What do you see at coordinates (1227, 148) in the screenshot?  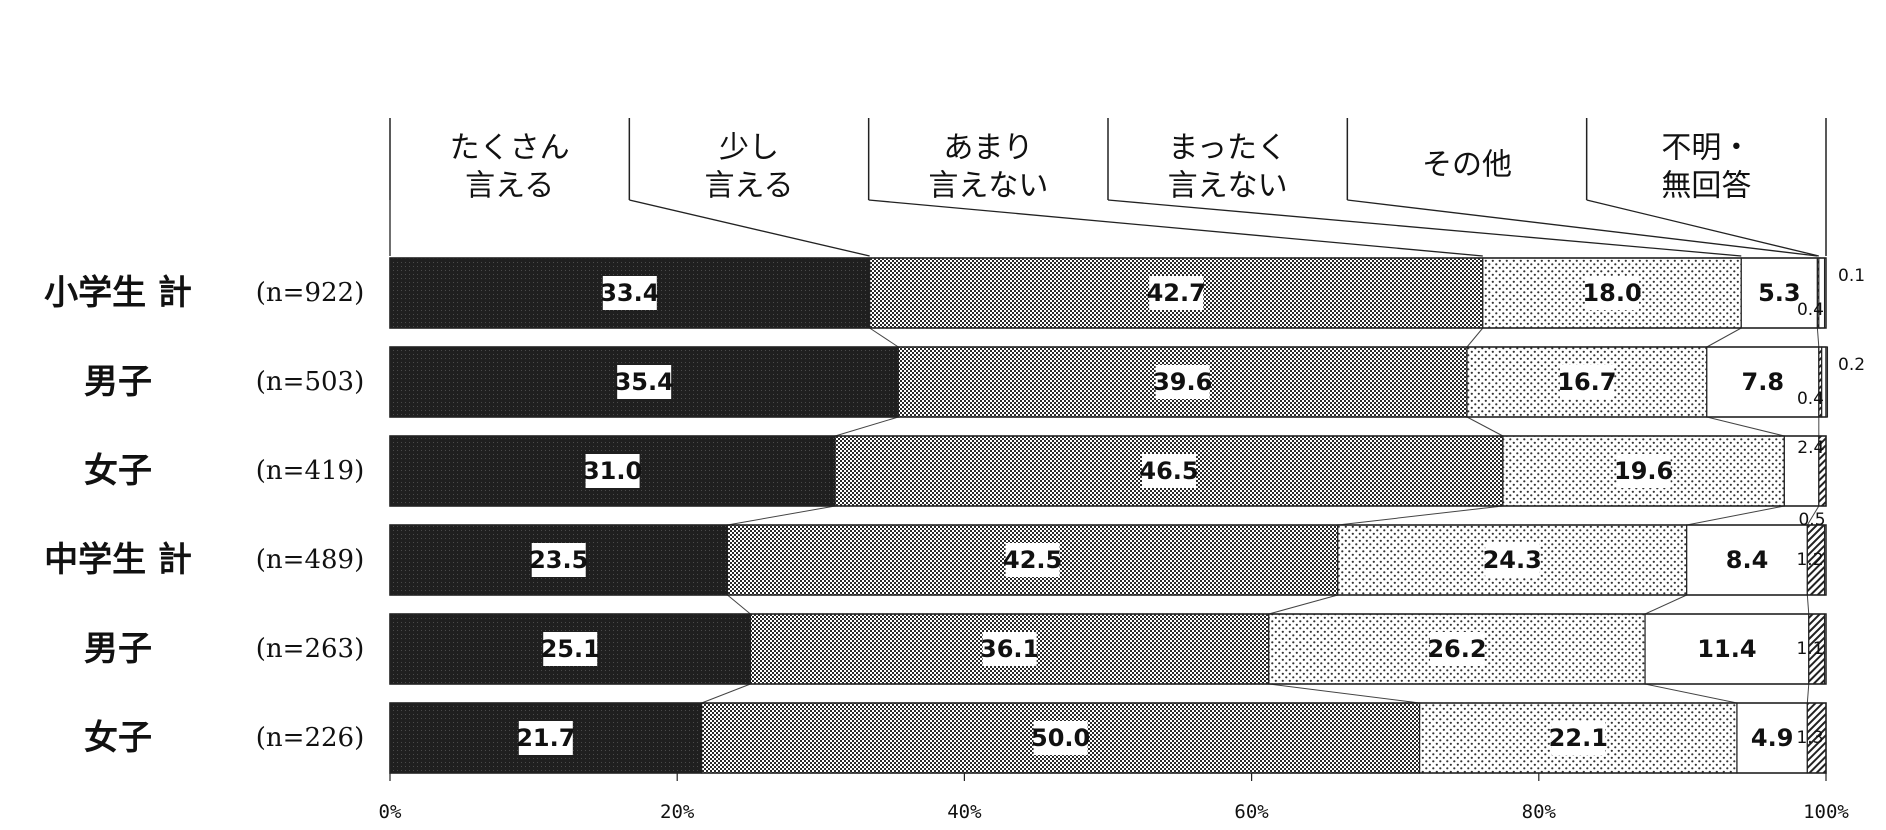 I see `legend-label: まったく` at bounding box center [1227, 148].